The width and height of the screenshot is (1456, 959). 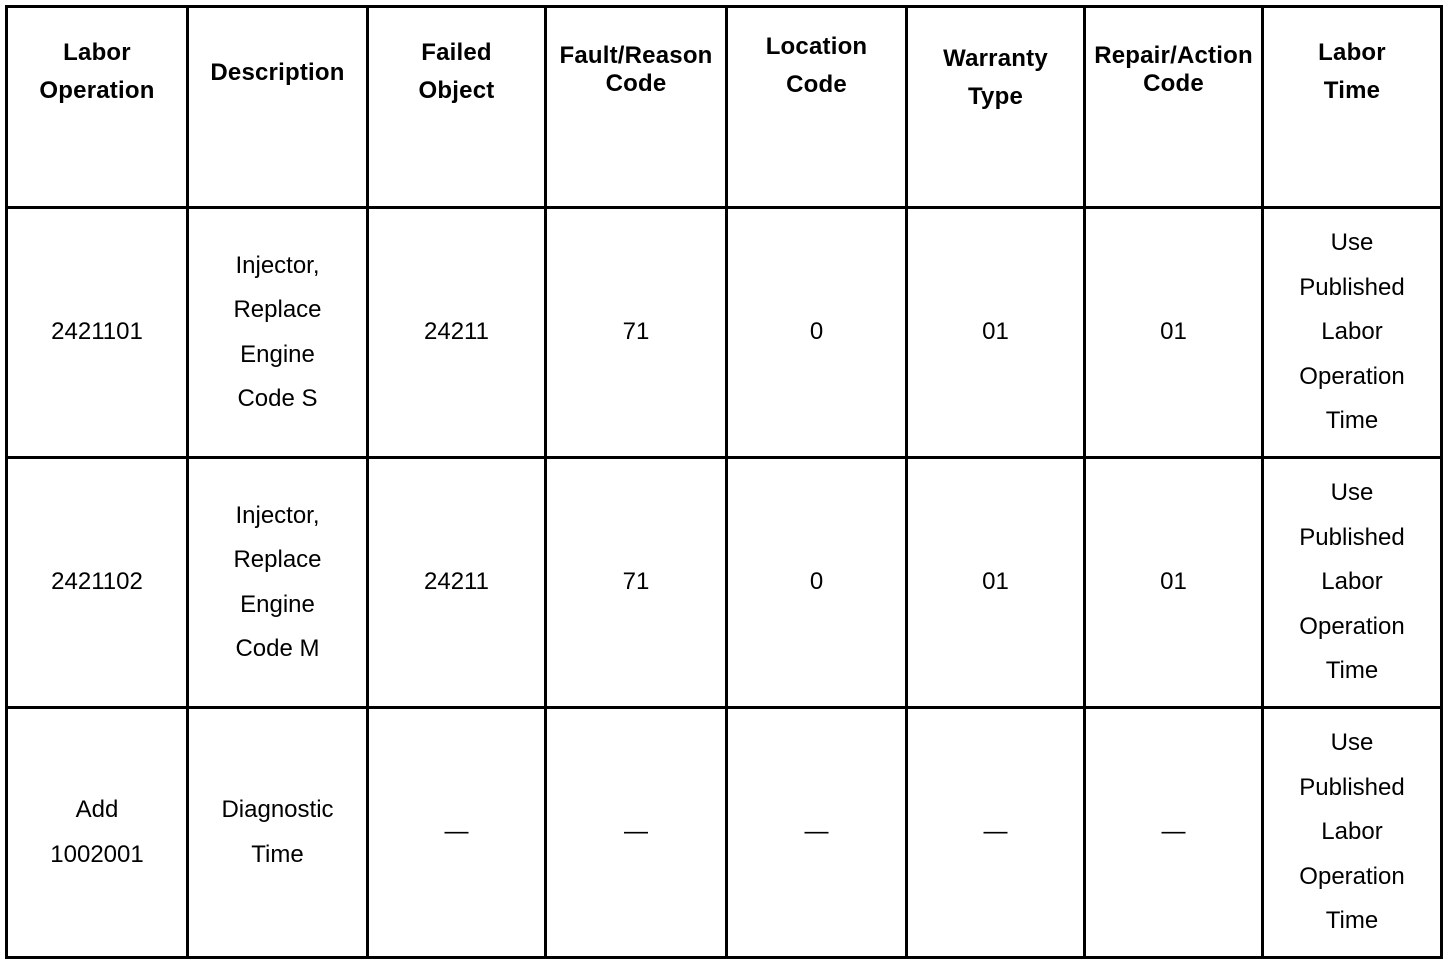 I want to click on cell-failed-object: —, so click(x=456, y=832).